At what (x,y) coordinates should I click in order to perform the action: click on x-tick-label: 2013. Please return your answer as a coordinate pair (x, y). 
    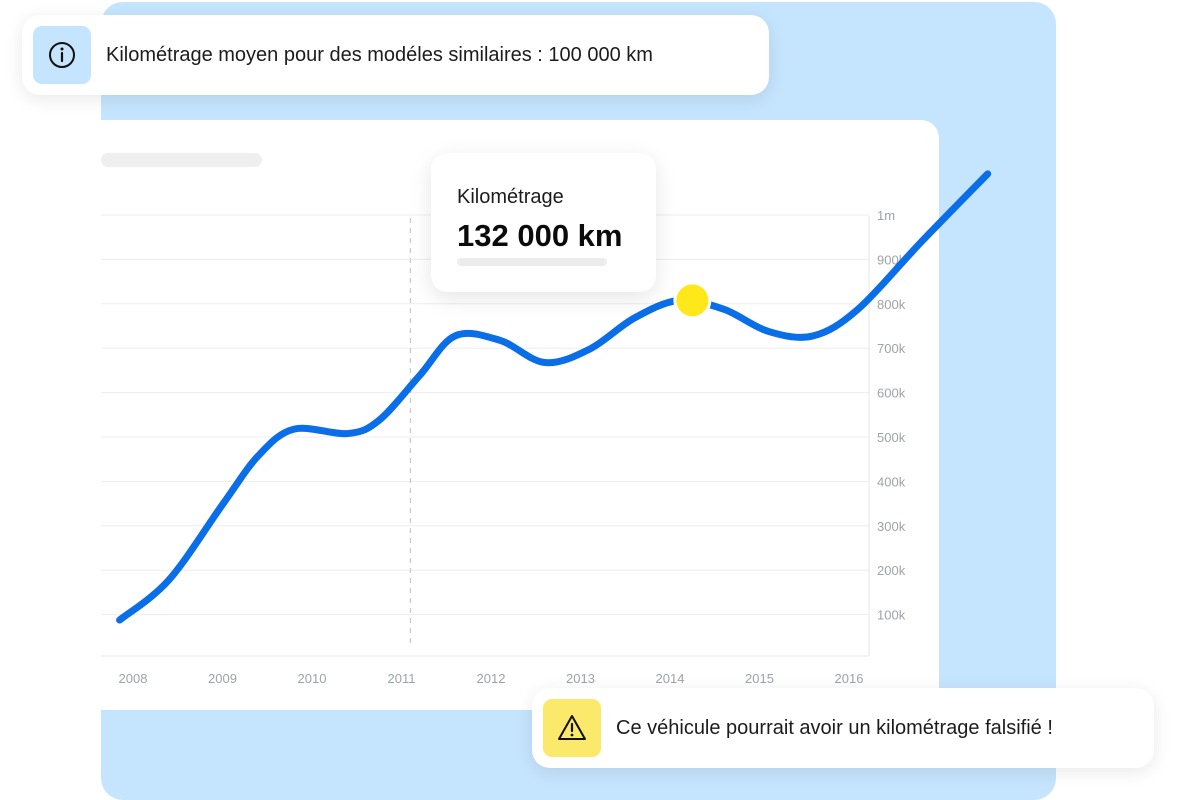
    Looking at the image, I should click on (580, 678).